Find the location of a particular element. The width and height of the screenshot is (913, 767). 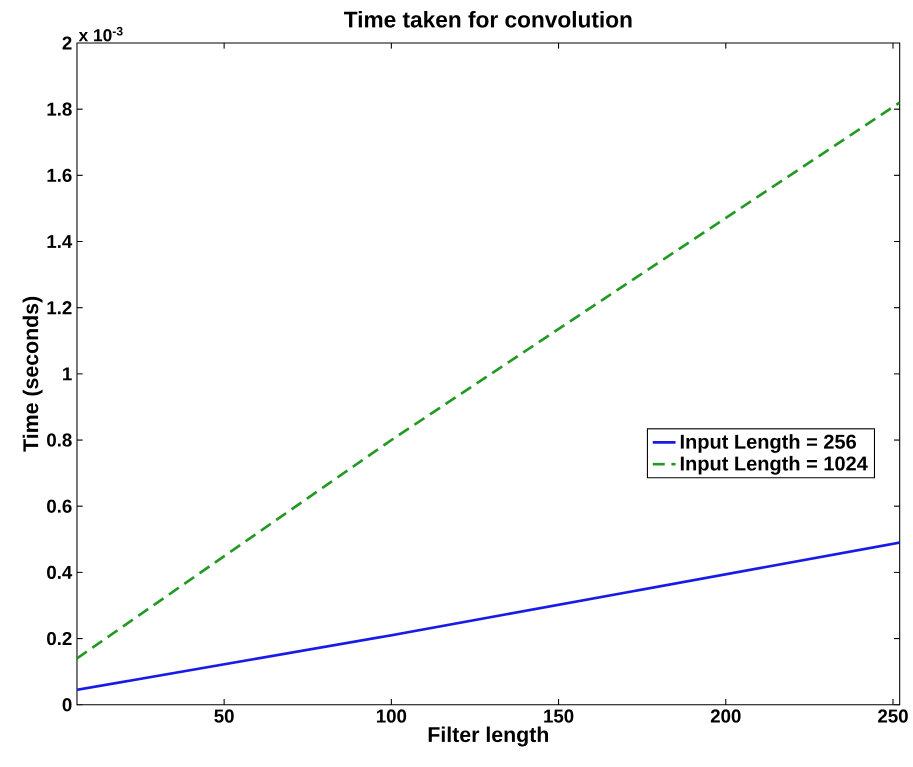

y-tick-label: 0.8 is located at coordinates (59, 440).